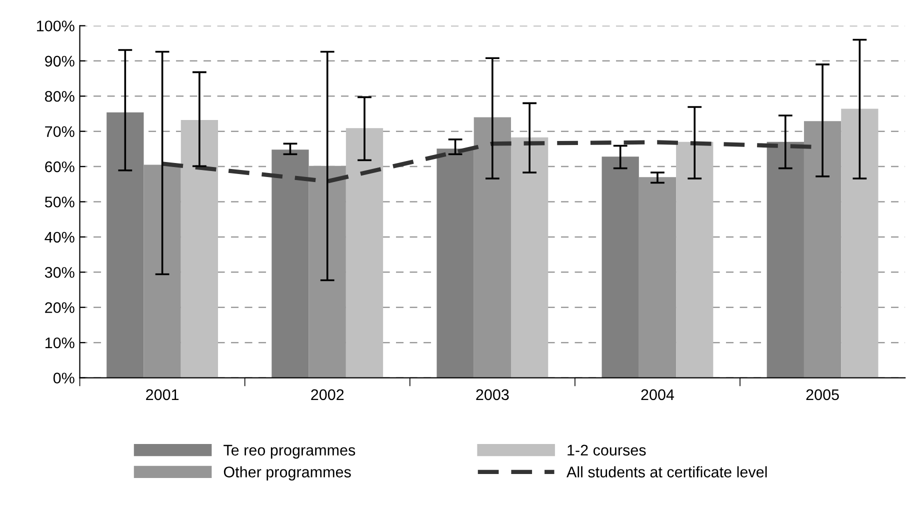  What do you see at coordinates (59, 96) in the screenshot?
I see `y-tick-label: 80%` at bounding box center [59, 96].